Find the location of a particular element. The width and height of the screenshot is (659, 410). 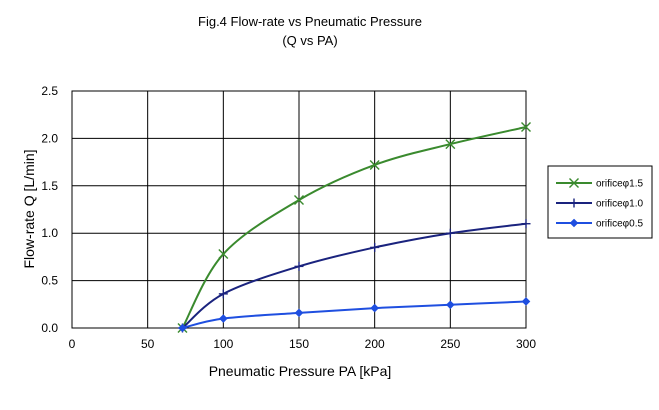

legend-label: orificeφ1.0 is located at coordinates (619, 204).